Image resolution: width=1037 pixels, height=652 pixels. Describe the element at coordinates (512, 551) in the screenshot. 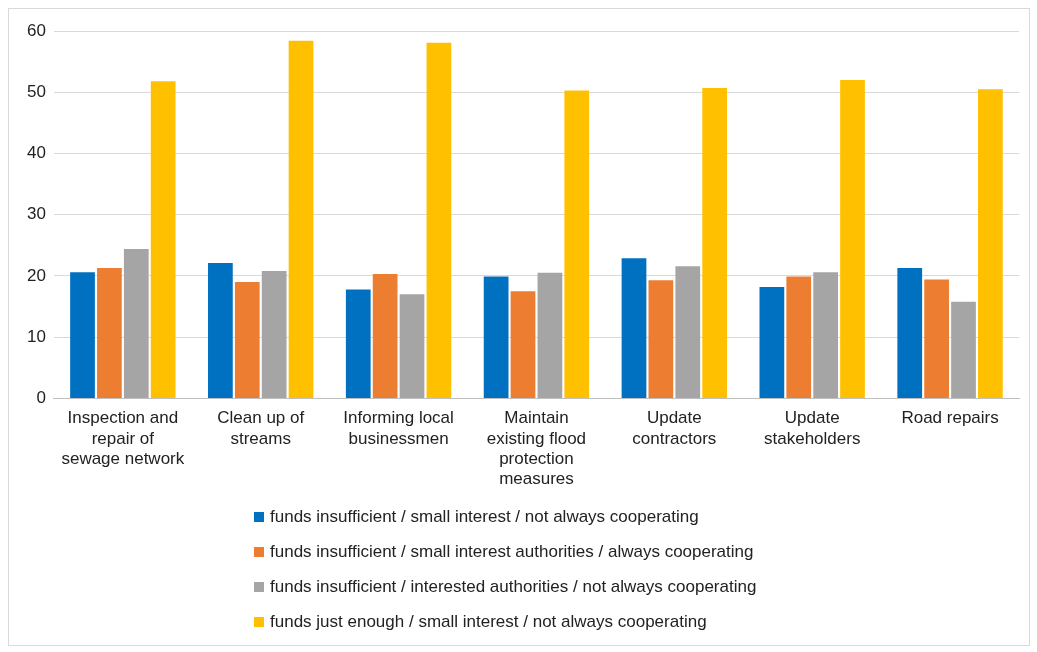

I see `legend-label: funds insufficient / small interest authorities / always cooperating` at that location.